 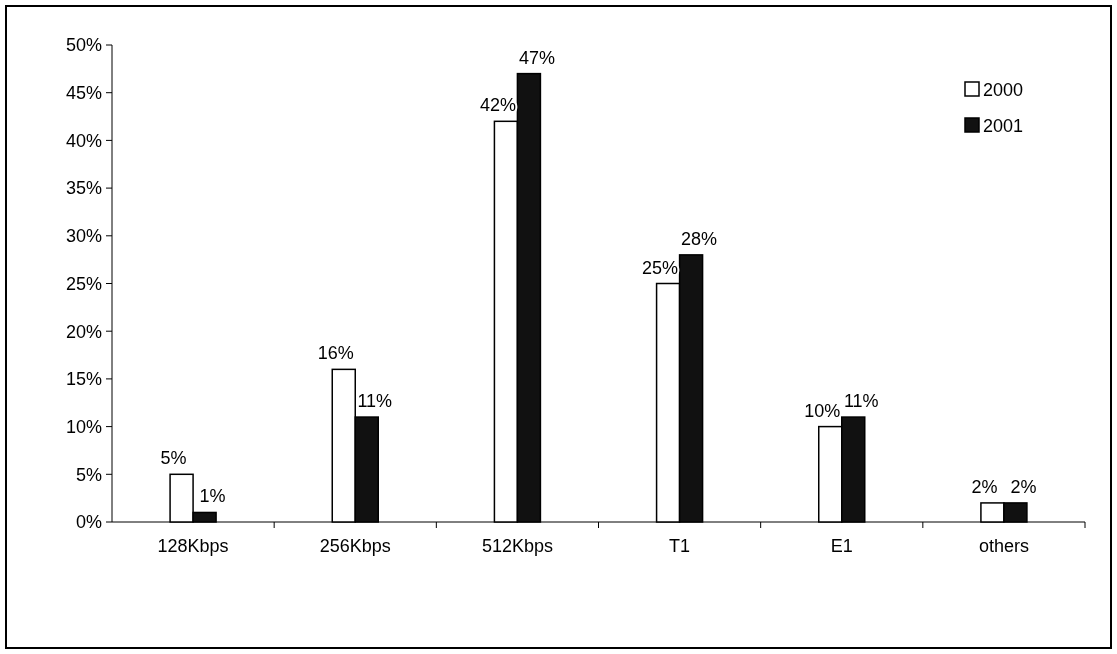 What do you see at coordinates (88, 522) in the screenshot?
I see `y-tick-label: 0%` at bounding box center [88, 522].